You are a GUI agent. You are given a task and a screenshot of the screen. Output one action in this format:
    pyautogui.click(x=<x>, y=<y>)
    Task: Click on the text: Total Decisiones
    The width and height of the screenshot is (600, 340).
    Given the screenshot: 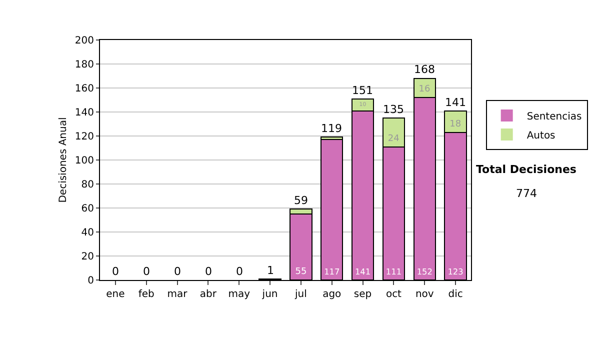 What is the action you would take?
    pyautogui.click(x=526, y=169)
    